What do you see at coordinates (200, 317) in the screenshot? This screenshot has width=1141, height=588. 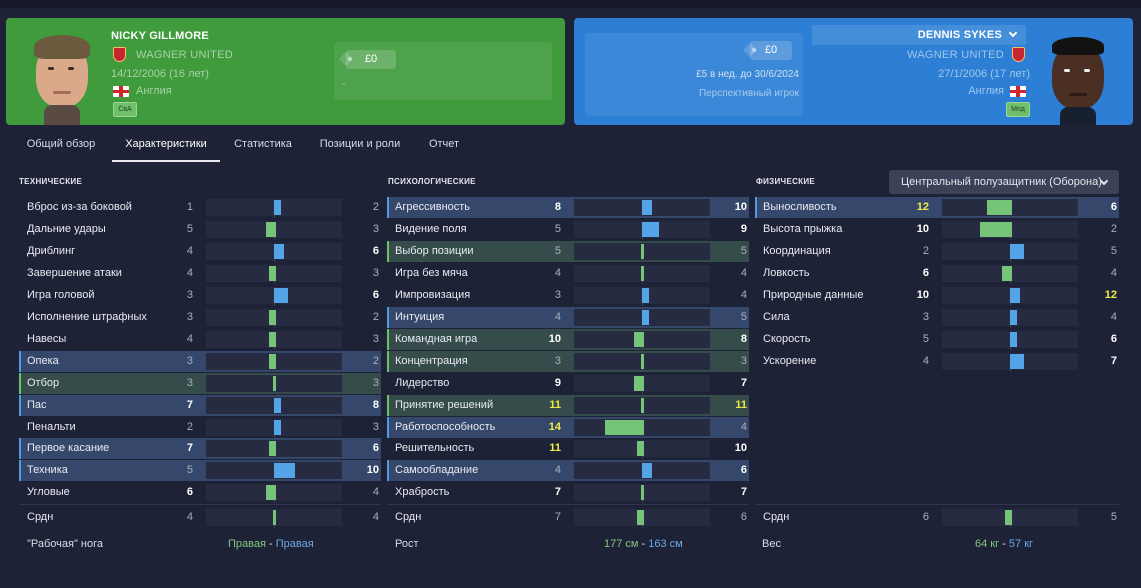 I see `attribute-row: Исполнение штрафных 3 2` at bounding box center [200, 317].